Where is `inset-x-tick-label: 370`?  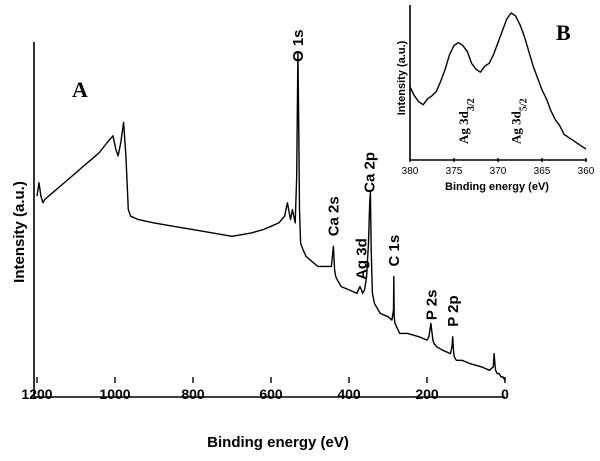 inset-x-tick-label: 370 is located at coordinates (498, 171).